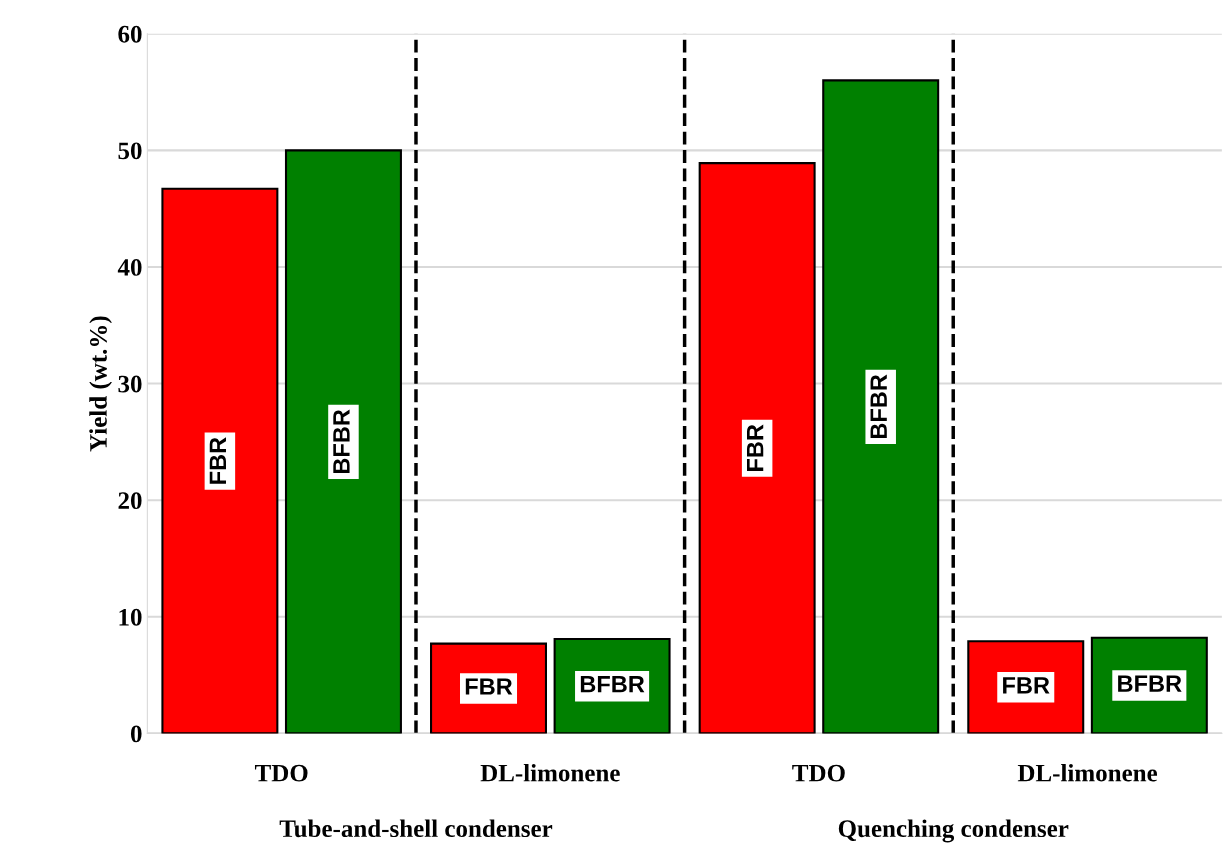 The width and height of the screenshot is (1228, 843). What do you see at coordinates (130, 151) in the screenshot?
I see `y-tick-label: 50` at bounding box center [130, 151].